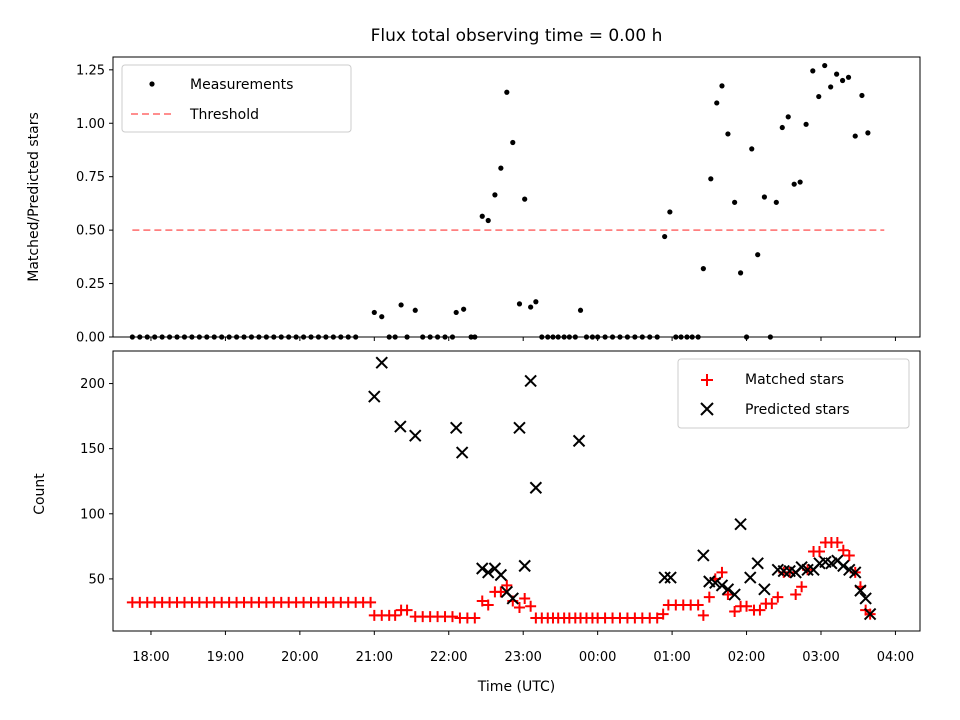 This screenshot has width=960, height=720. What do you see at coordinates (707, 409) in the screenshot?
I see `predicted-stars-legend-marker` at bounding box center [707, 409].